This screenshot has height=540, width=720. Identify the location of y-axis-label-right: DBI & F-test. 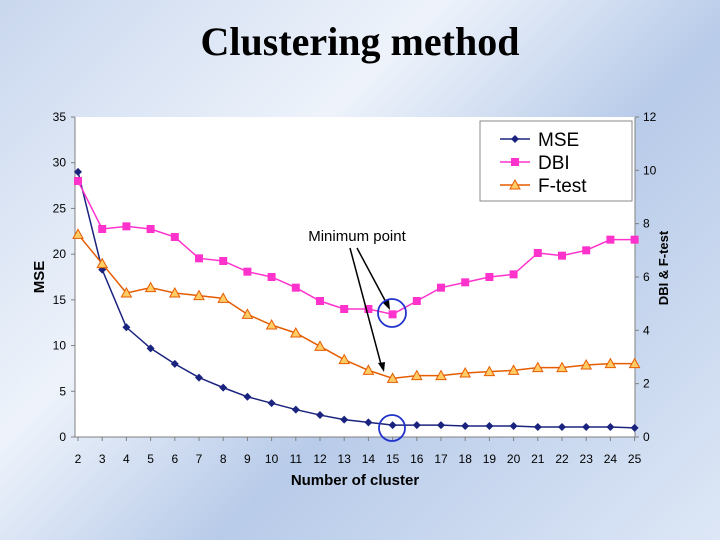
(663, 267).